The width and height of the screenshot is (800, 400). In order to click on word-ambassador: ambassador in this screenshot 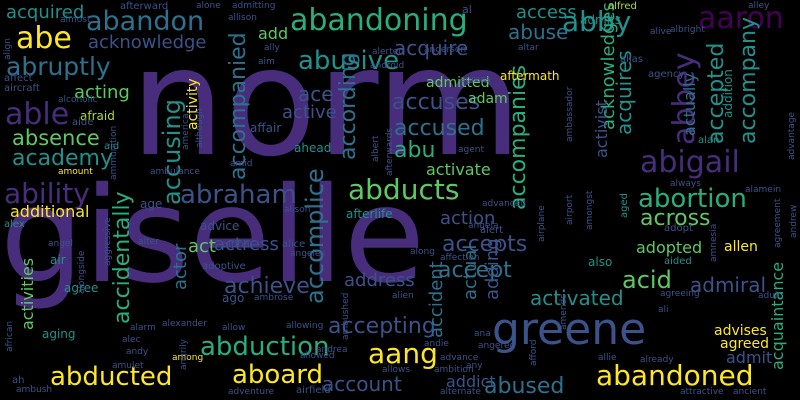, I will do `click(570, 114)`.